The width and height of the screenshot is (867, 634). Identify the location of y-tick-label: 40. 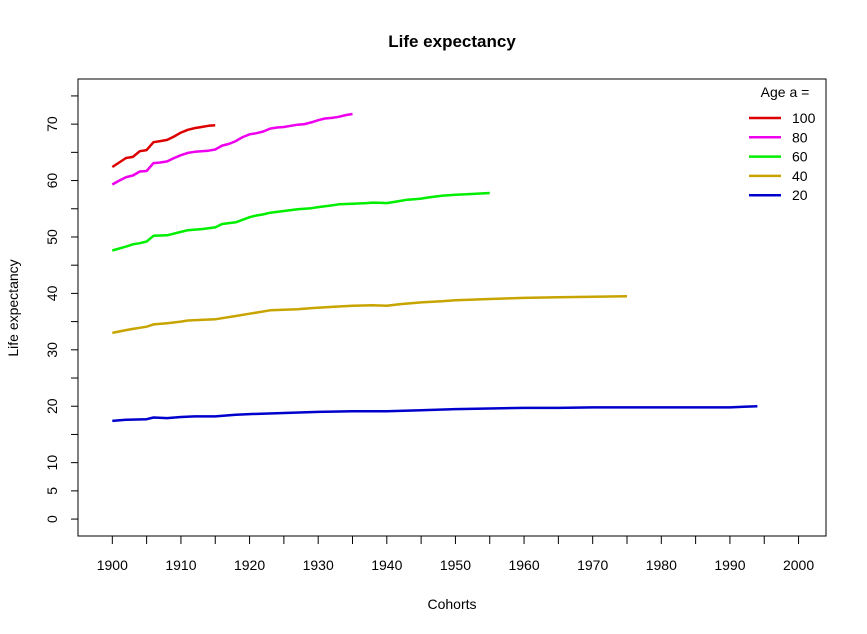
(52, 293).